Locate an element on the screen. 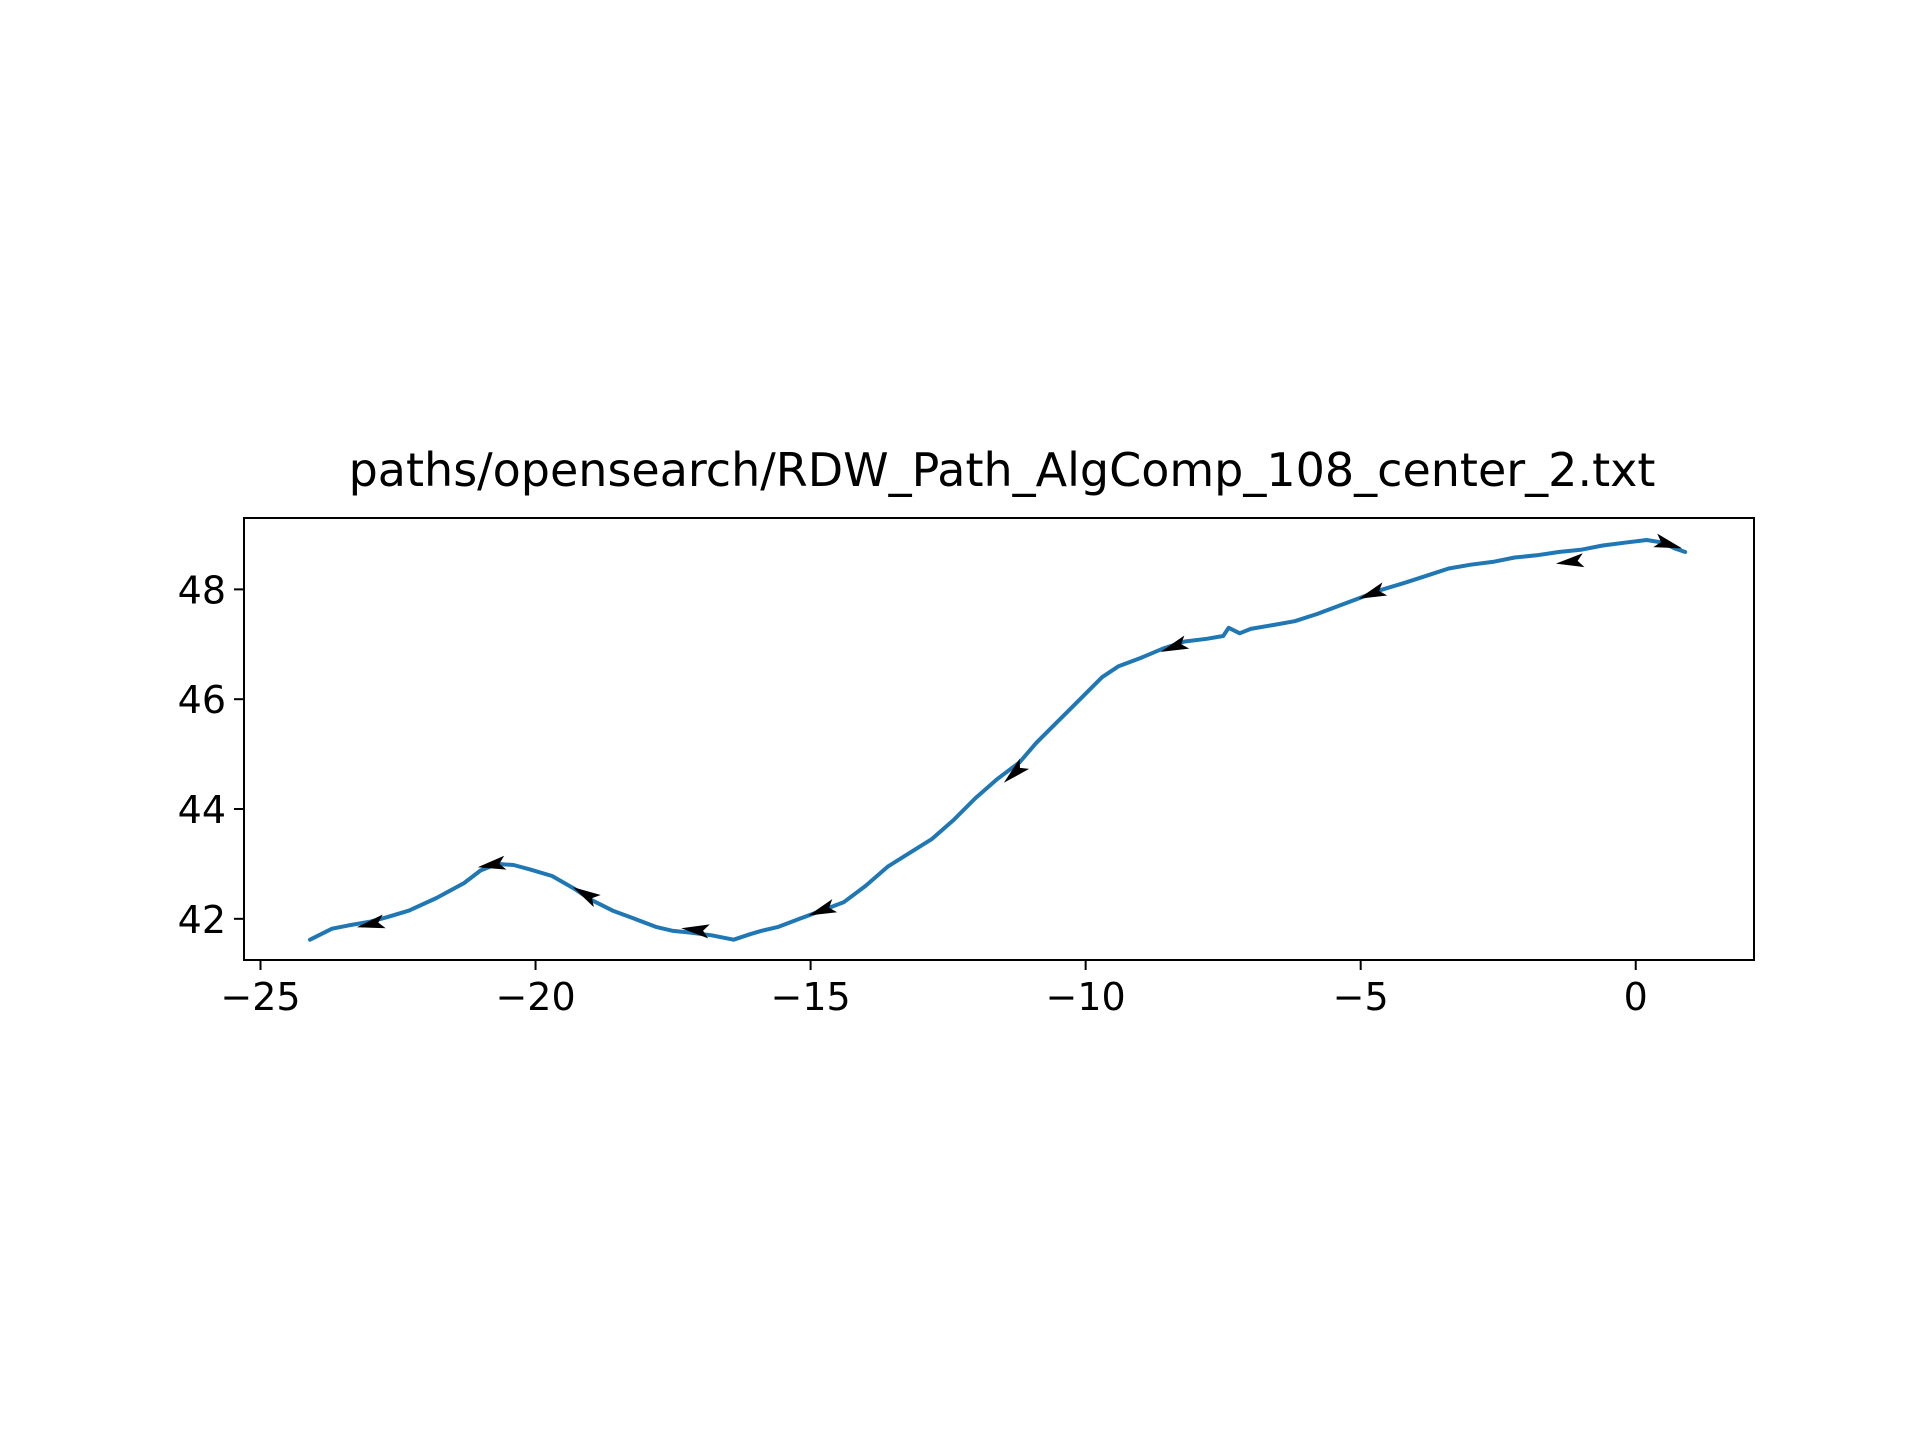  y-tick-label: 46 is located at coordinates (202, 700).